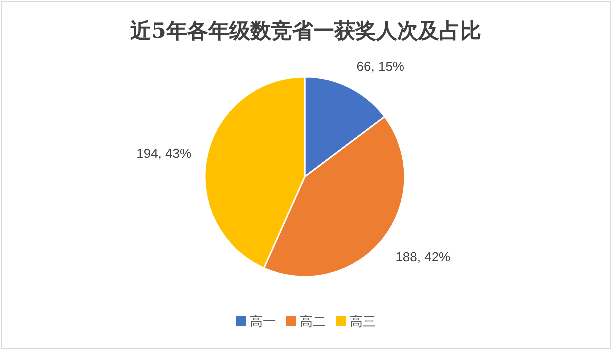 Image resolution: width=612 pixels, height=350 pixels. Describe the element at coordinates (164, 153) in the screenshot. I see `data-label: 194, 43%` at that location.